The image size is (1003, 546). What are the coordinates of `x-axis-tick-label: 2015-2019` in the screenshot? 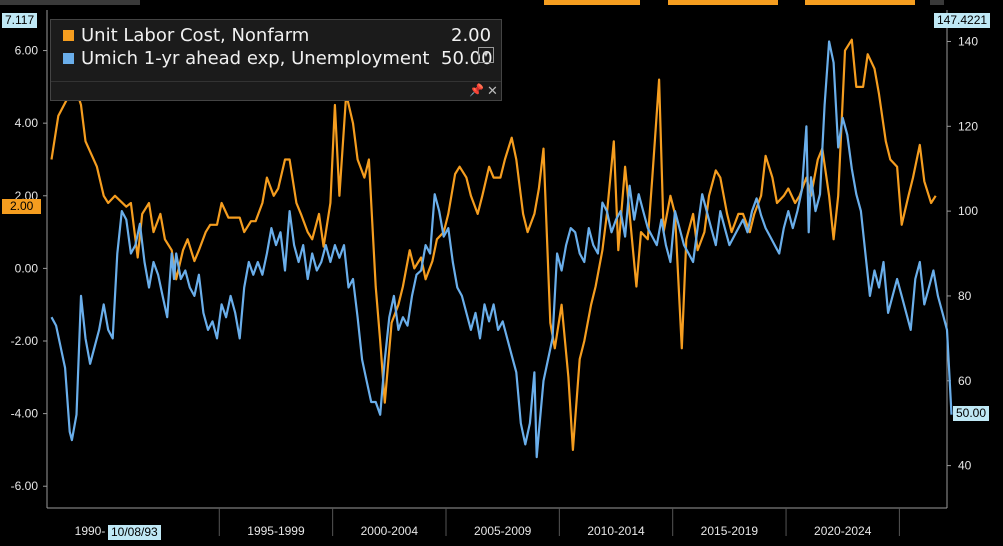 It's located at (730, 531).